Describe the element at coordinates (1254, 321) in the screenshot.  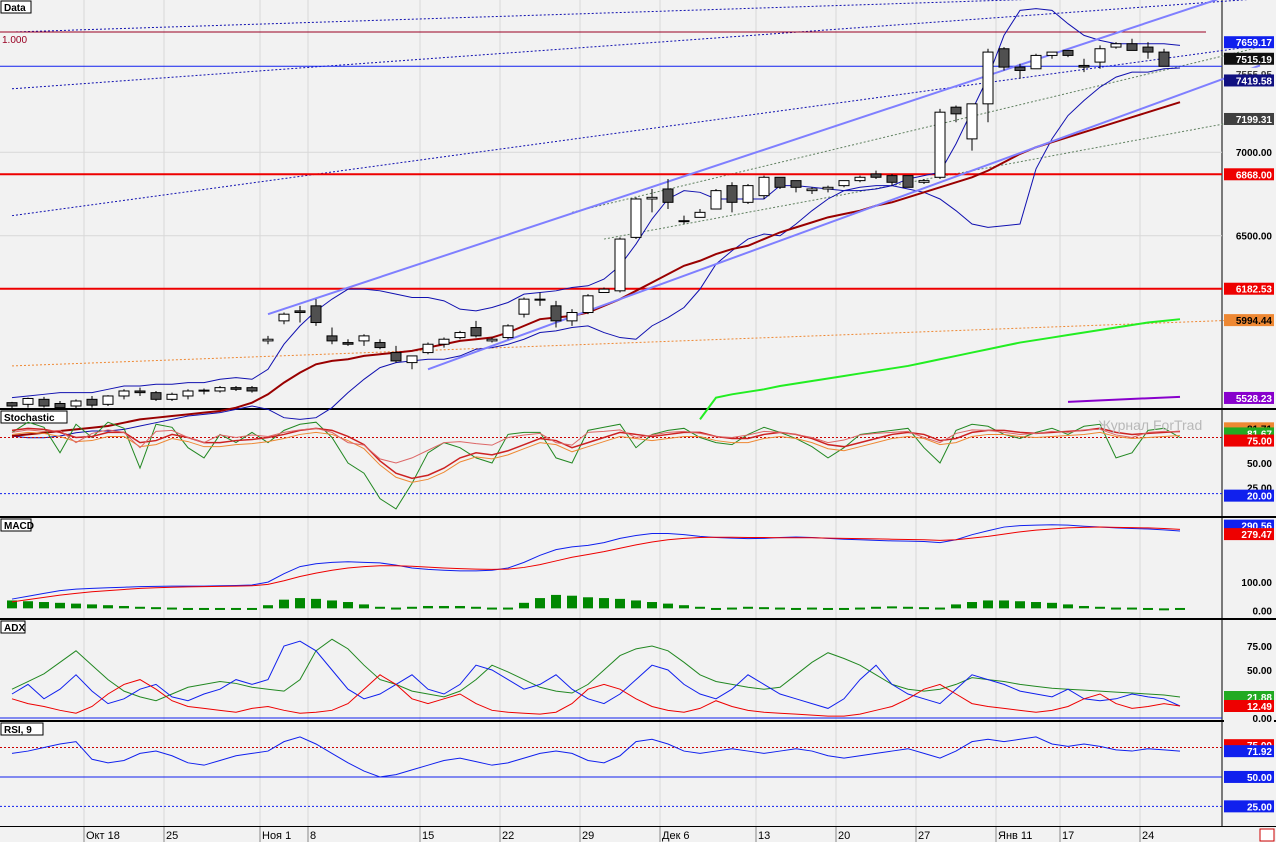
I see `price-label-9: 5994.44` at that location.